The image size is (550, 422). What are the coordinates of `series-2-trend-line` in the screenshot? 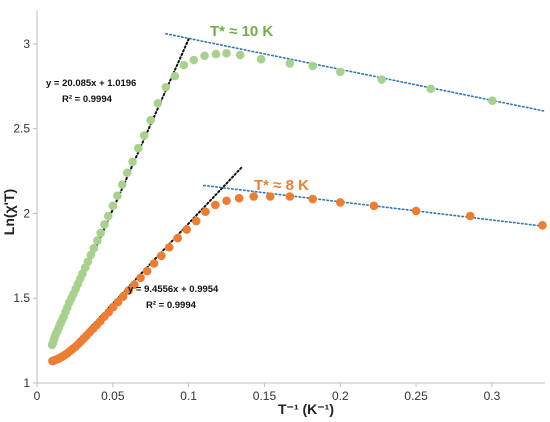 It's located at (374, 205).